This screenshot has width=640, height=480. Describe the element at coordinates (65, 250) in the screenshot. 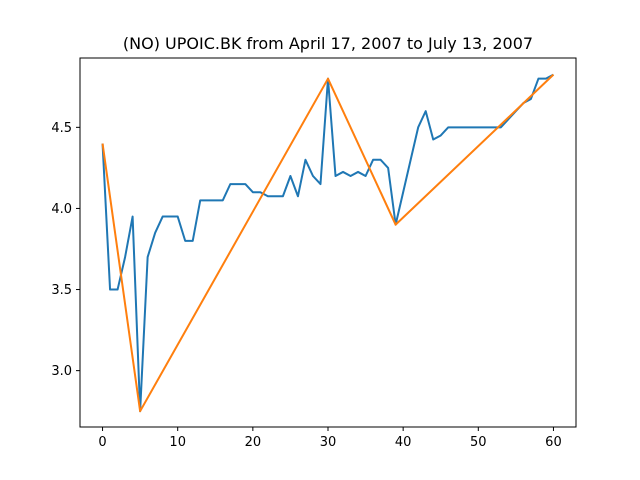

I see `y-axis: 3.0 3.5 4.0 4.5` at that location.